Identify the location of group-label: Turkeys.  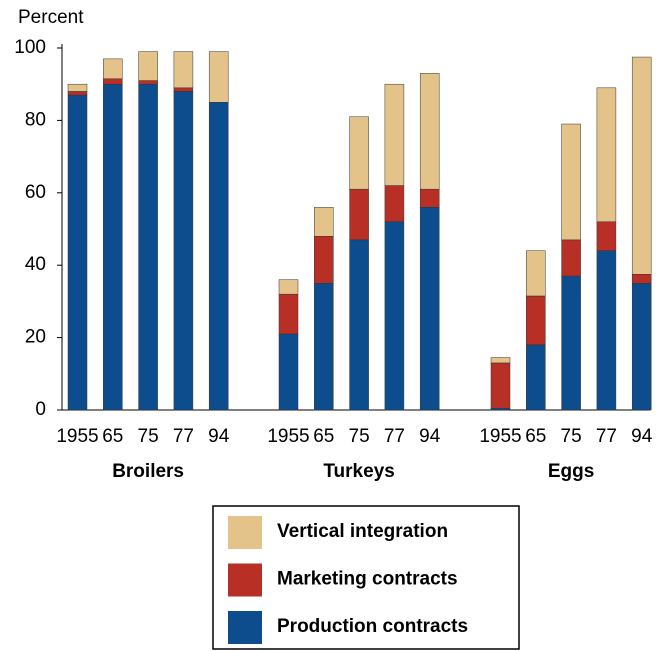
(358, 471).